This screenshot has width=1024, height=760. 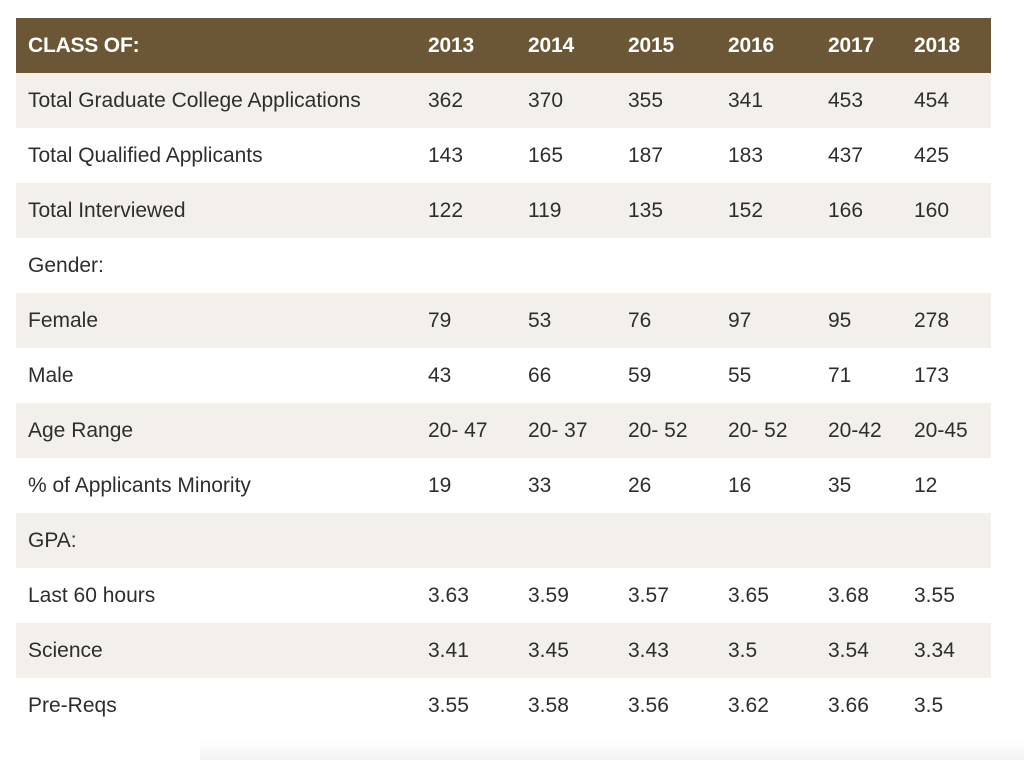 What do you see at coordinates (751, 45) in the screenshot?
I see `header-year-2016: 2016` at bounding box center [751, 45].